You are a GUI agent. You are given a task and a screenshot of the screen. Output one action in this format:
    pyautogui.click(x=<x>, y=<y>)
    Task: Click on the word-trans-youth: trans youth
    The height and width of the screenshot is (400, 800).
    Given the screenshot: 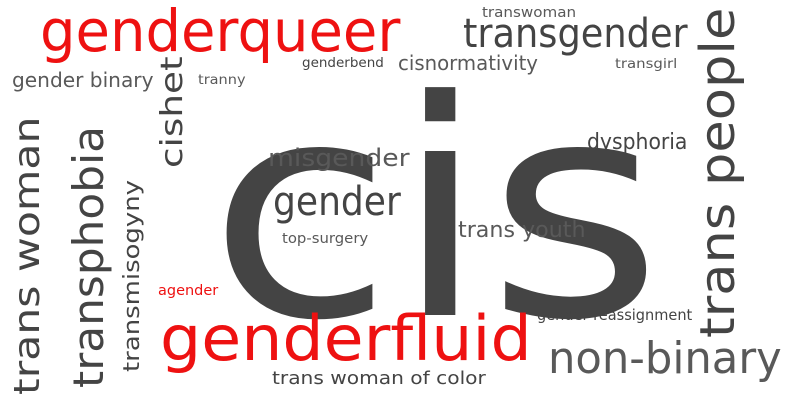 What is the action you would take?
    pyautogui.click(x=522, y=230)
    